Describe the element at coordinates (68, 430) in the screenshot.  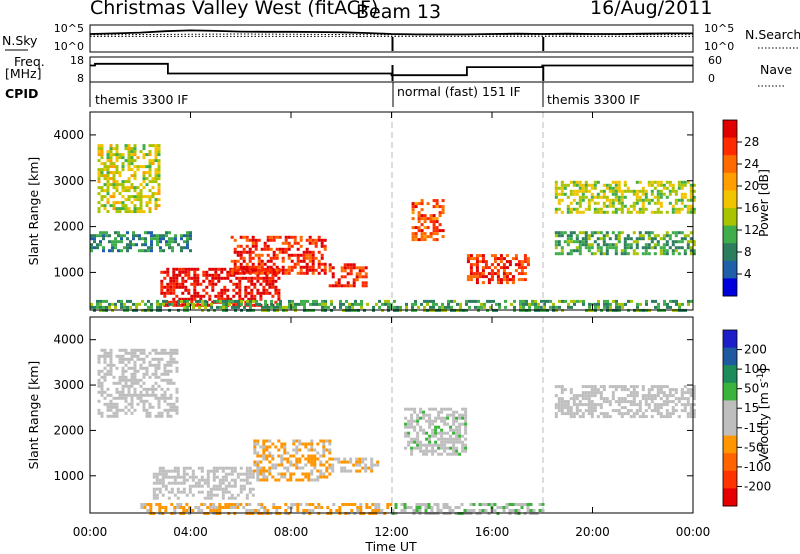
I see `y-tick-label: 2000` at that location.